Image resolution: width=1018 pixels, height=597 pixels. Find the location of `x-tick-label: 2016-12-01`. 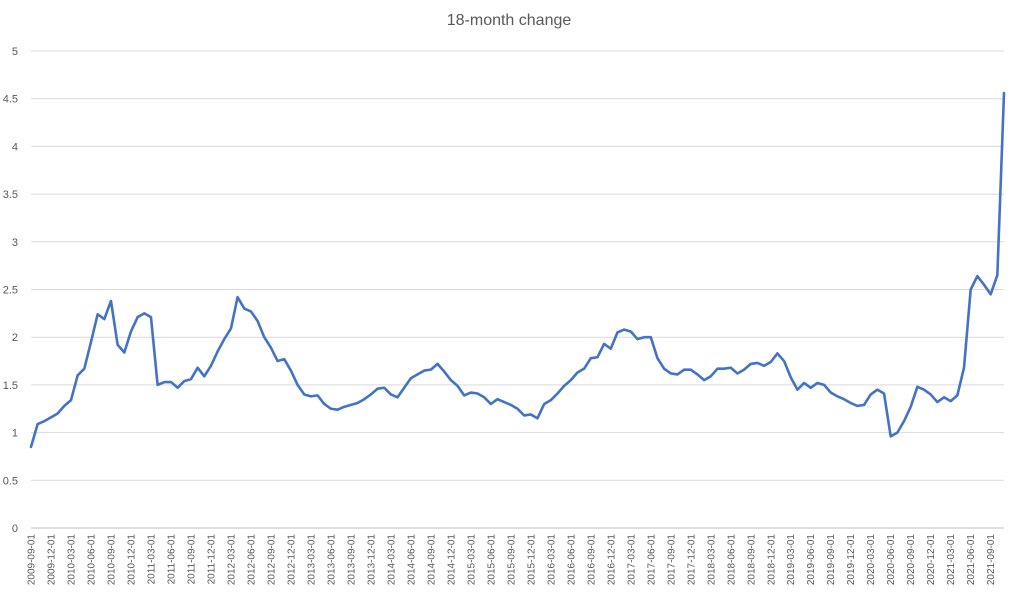

x-tick-label: 2016-12-01 is located at coordinates (611, 560).